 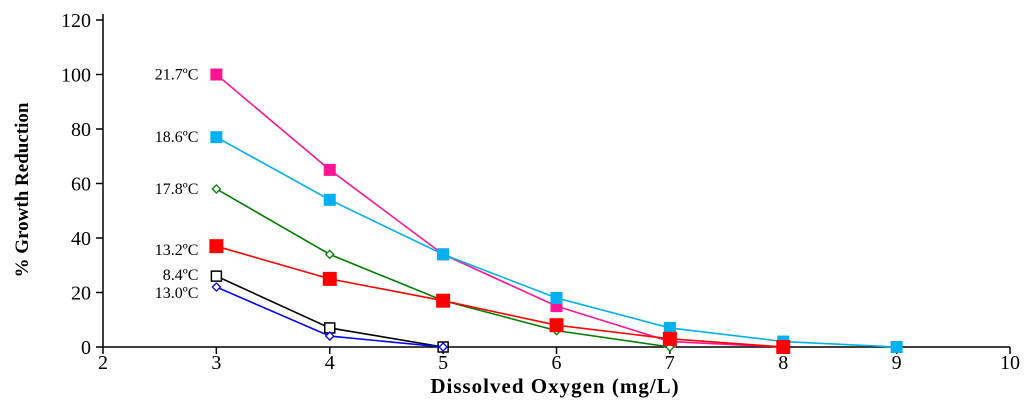 What do you see at coordinates (103, 363) in the screenshot?
I see `x-tick-label: 2` at bounding box center [103, 363].